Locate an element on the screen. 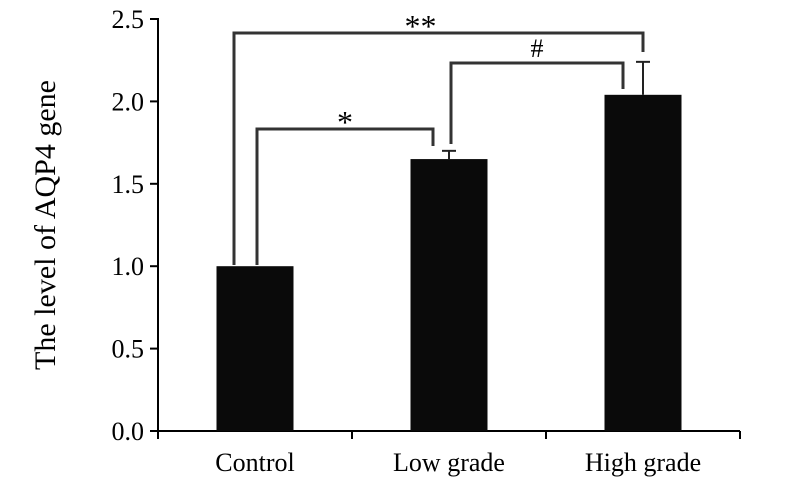  significance-label: ** is located at coordinates (421, 26).